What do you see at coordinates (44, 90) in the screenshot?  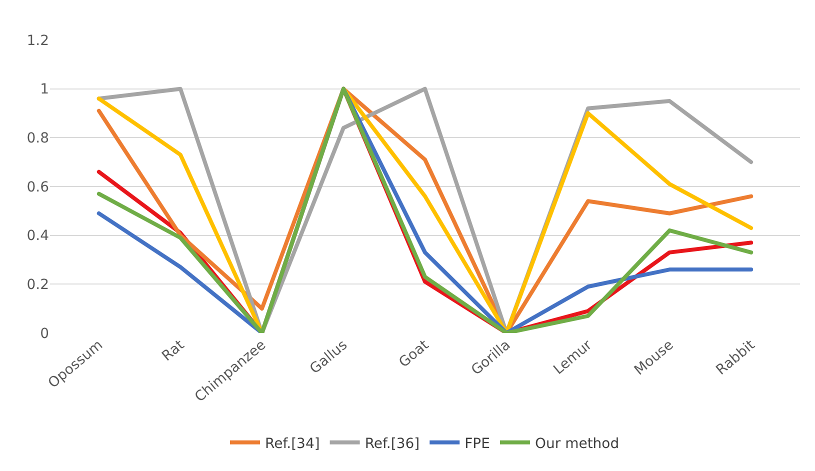 I see `y-tick-label: 1` at bounding box center [44, 90].